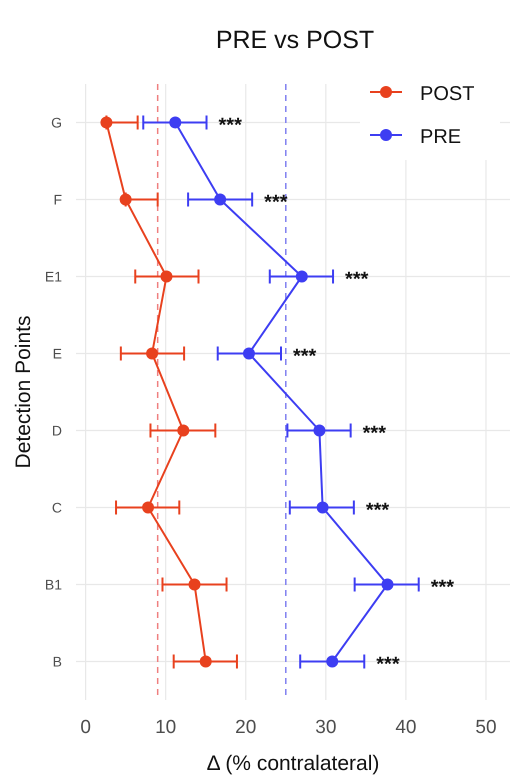 Image resolution: width=510 pixels, height=783 pixels. Describe the element at coordinates (405, 727) in the screenshot. I see `x-tick-label: 40` at that location.